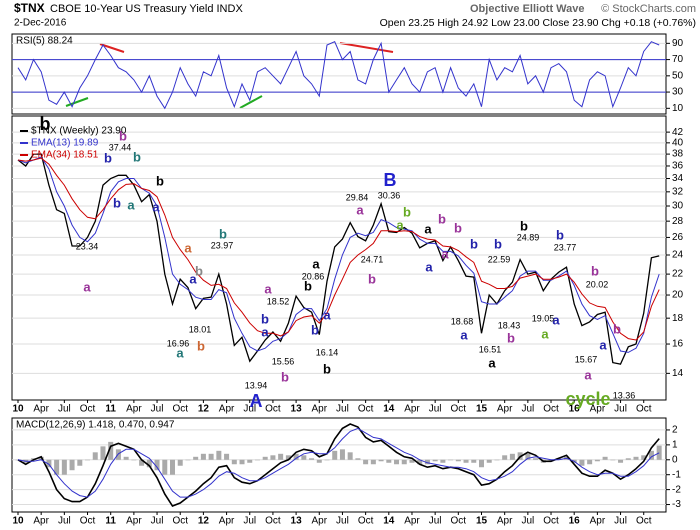 Image resolution: width=700 pixels, height=530 pixels. I want to click on credit: © StockCharts.com, so click(648, 9).